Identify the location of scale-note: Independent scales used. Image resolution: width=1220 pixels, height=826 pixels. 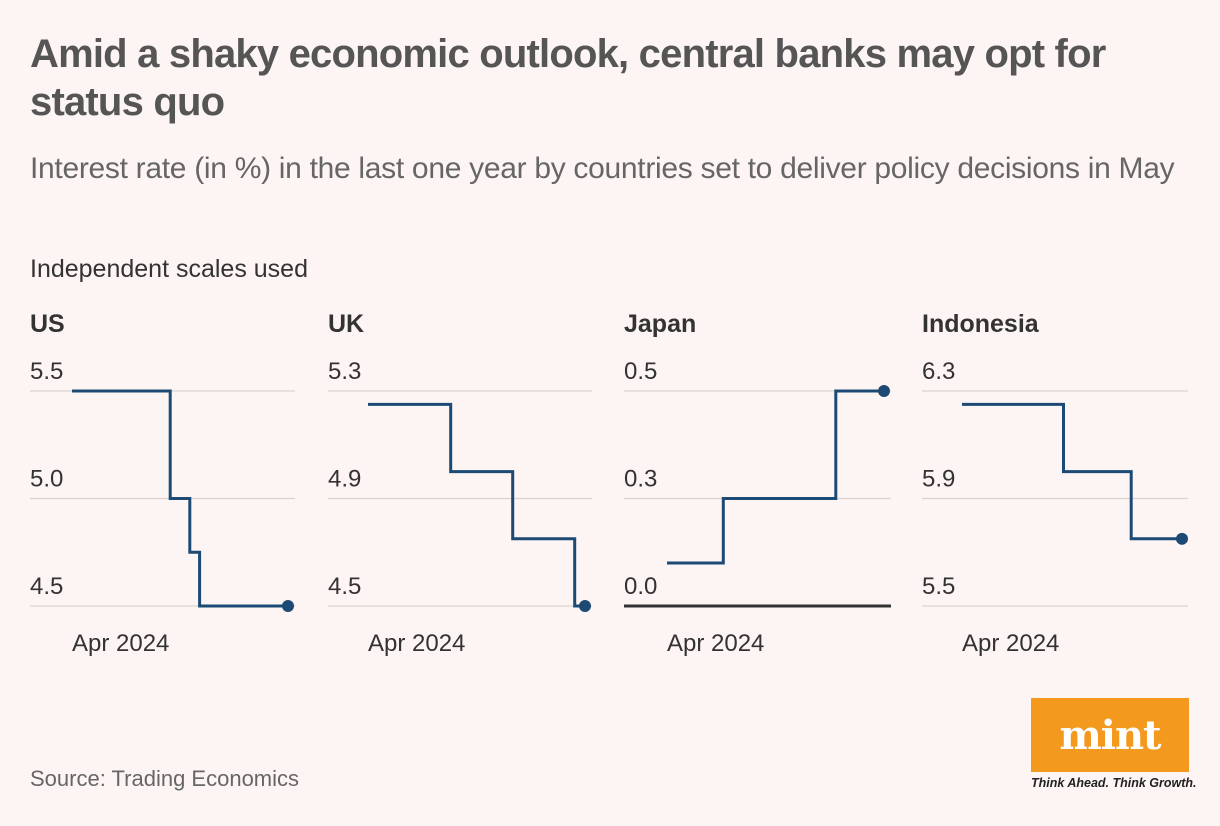
(169, 269).